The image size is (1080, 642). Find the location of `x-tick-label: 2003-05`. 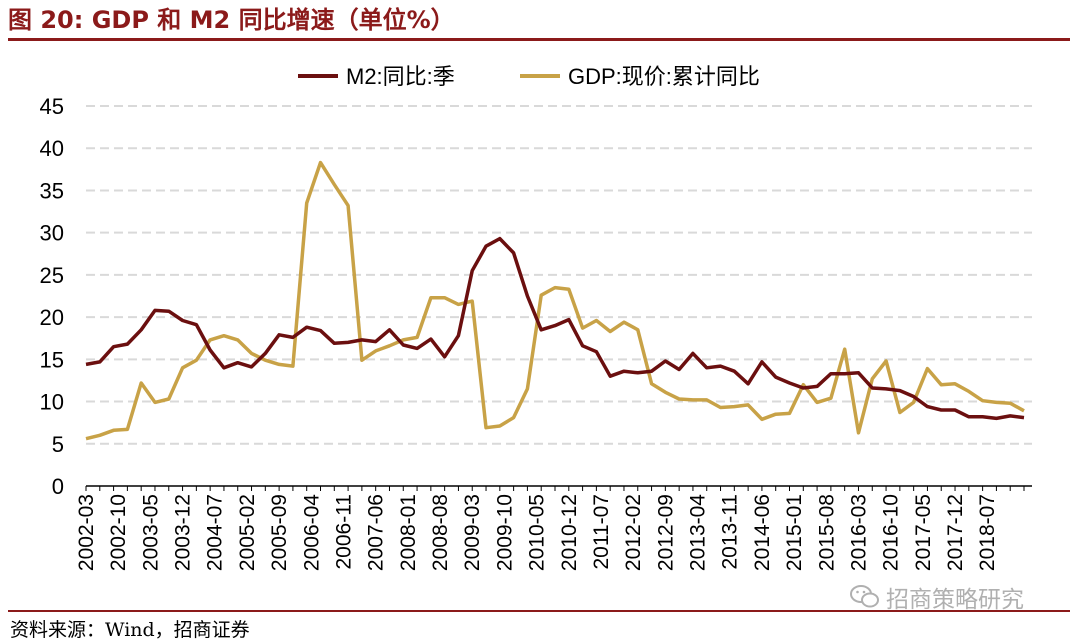

x-tick-label: 2003-05 is located at coordinates (150, 532).